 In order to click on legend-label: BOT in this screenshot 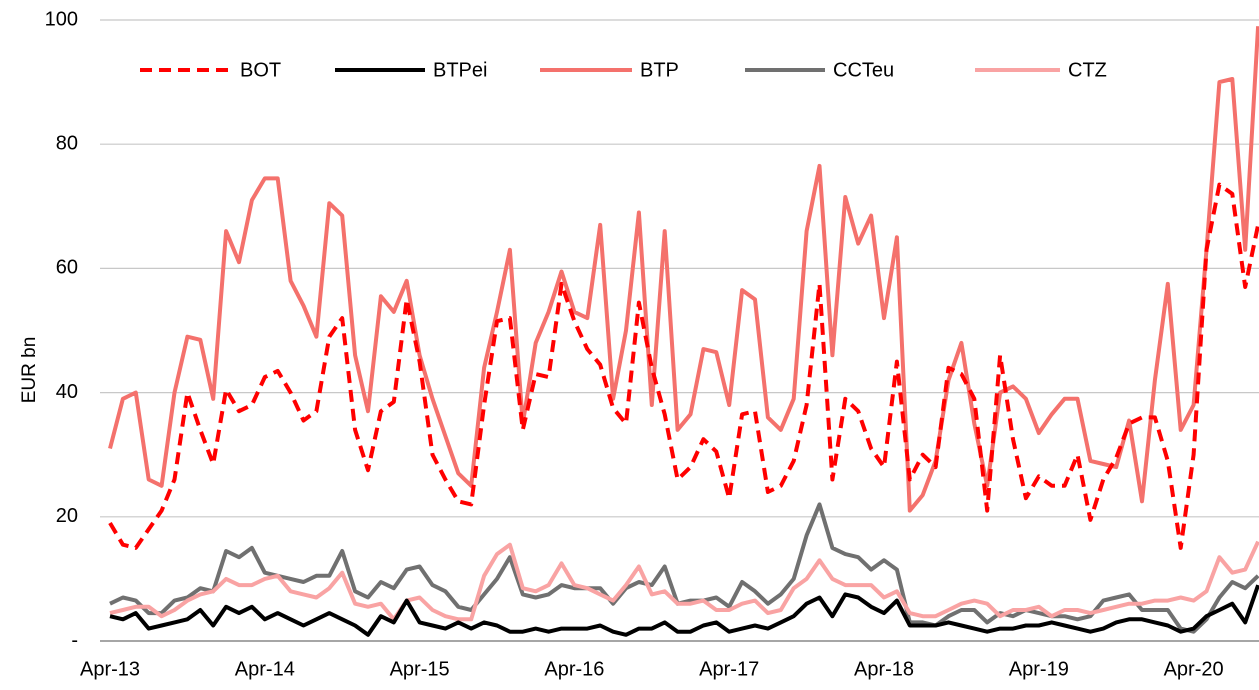, I will do `click(260, 70)`.